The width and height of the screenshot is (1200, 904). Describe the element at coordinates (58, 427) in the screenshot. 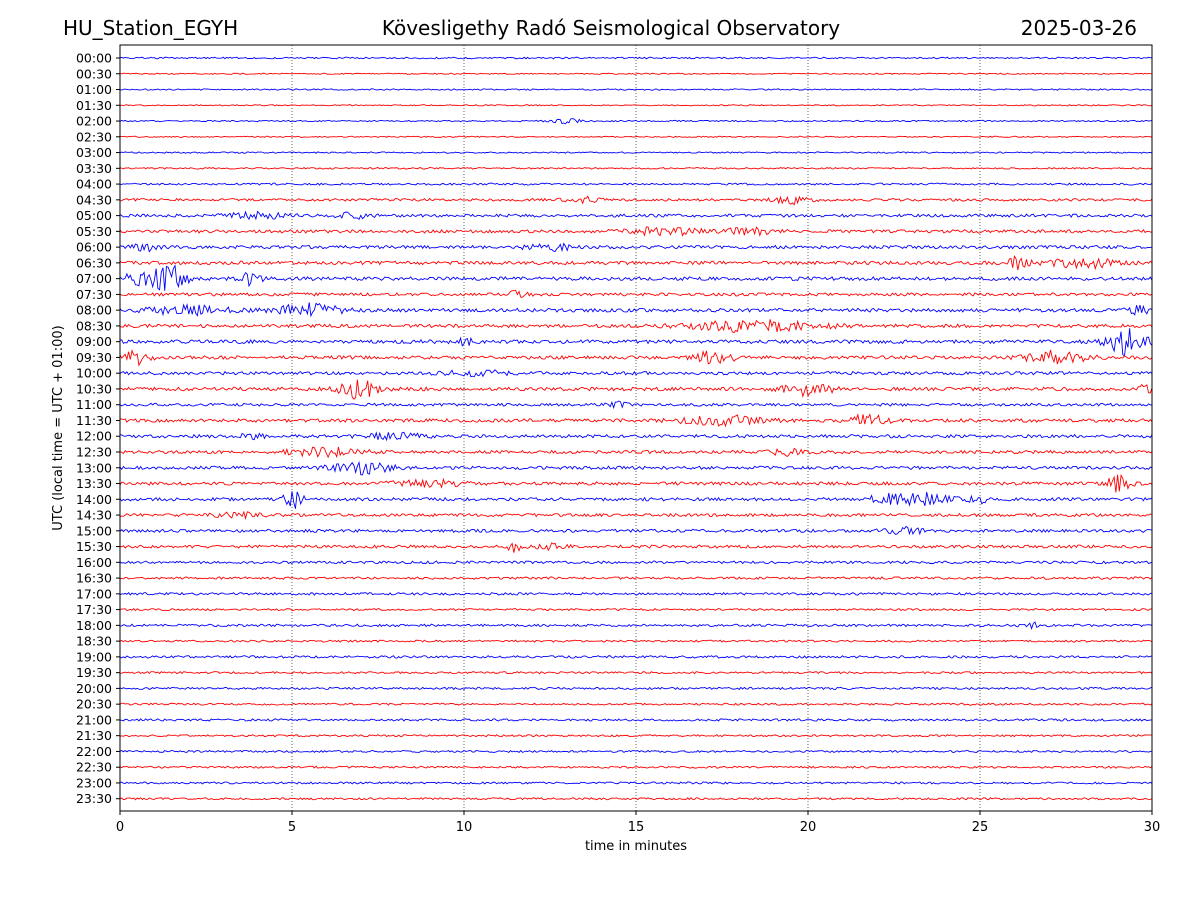

I see `y-axis-label: UTC (local time = UTC + 01:00)` at that location.